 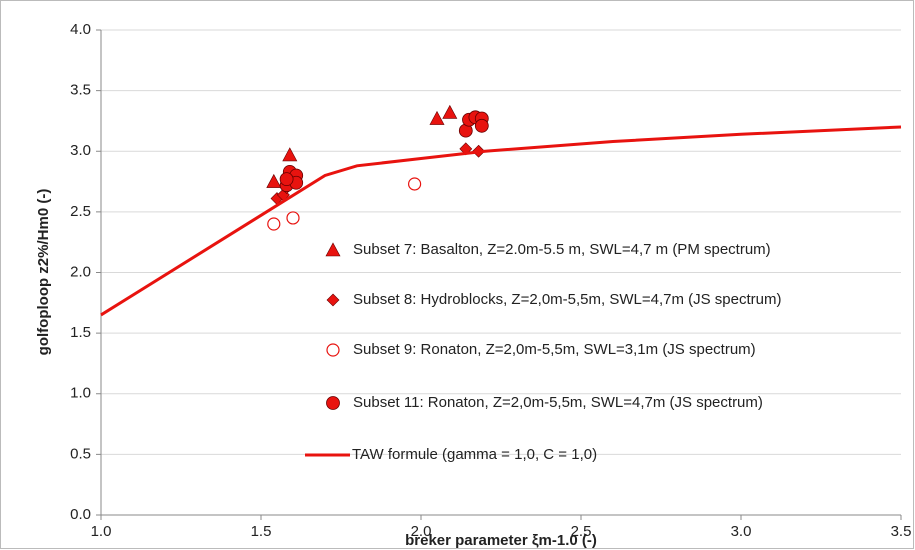 What do you see at coordinates (421, 531) in the screenshot?
I see `x-tick-label: 2.0` at bounding box center [421, 531].